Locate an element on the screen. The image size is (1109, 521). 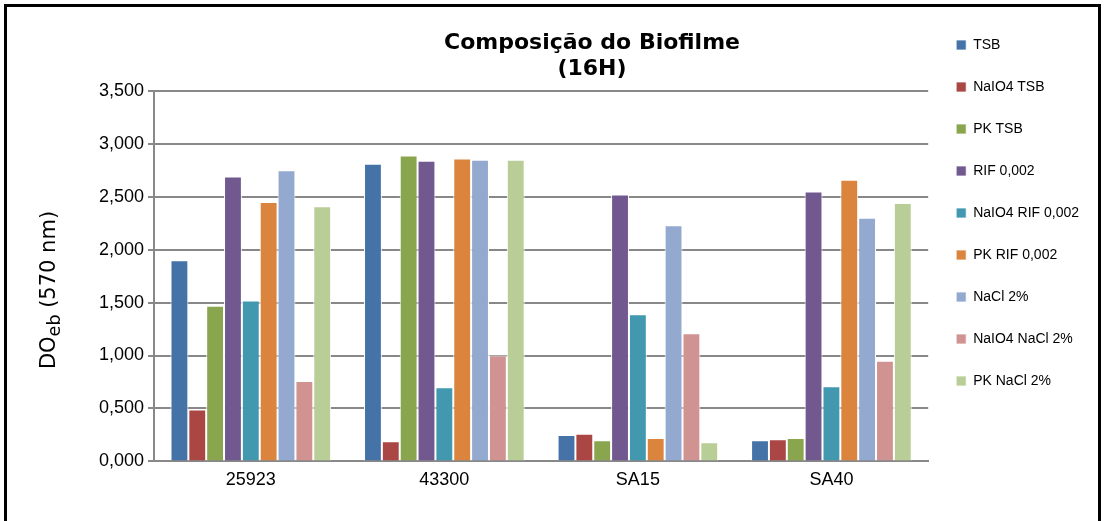
legend-label: PK RIF 0,002 is located at coordinates (1015, 253).